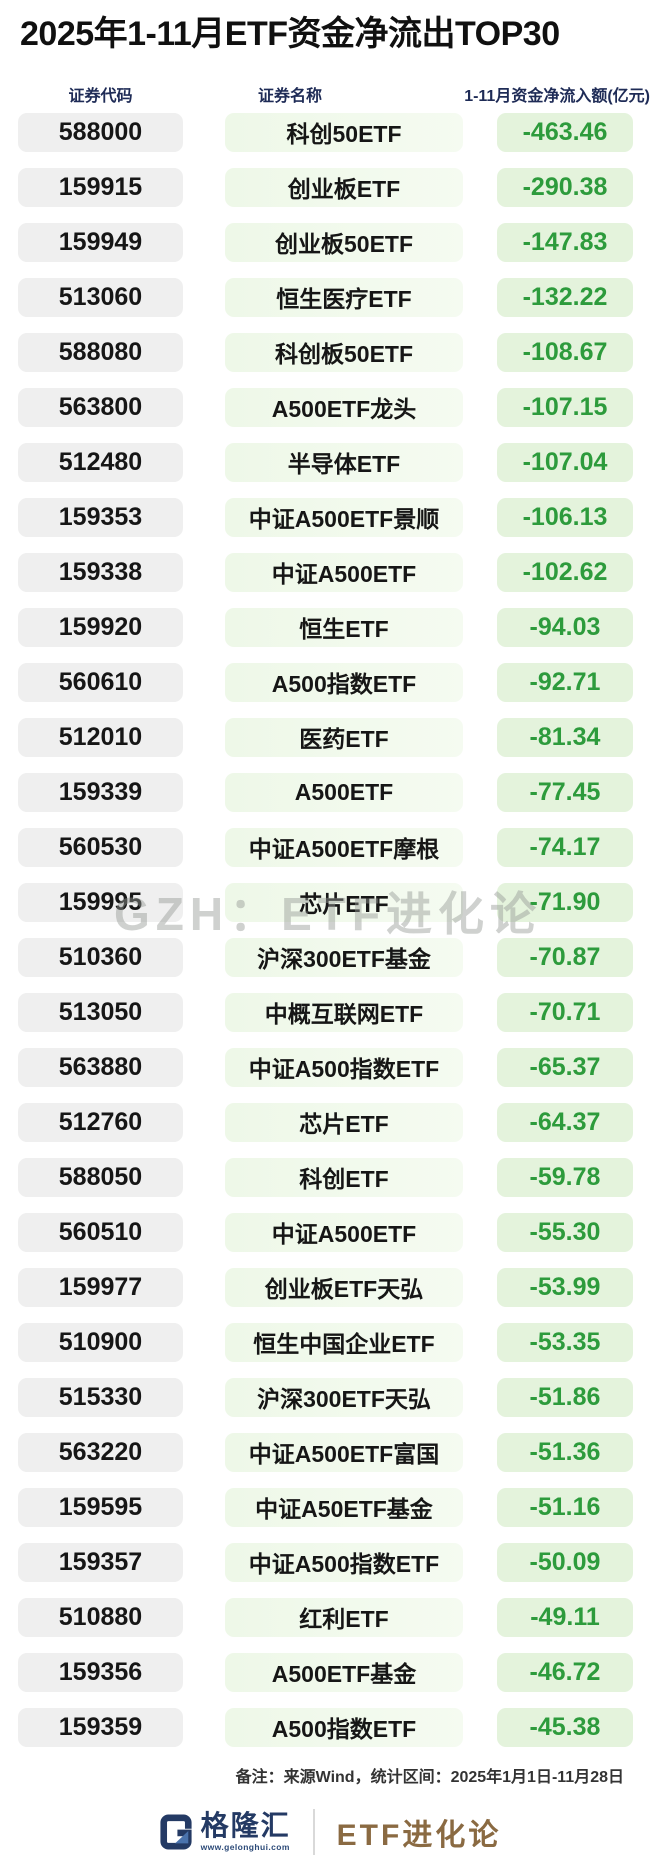  I want to click on value-cell: -45.38, so click(565, 1727).